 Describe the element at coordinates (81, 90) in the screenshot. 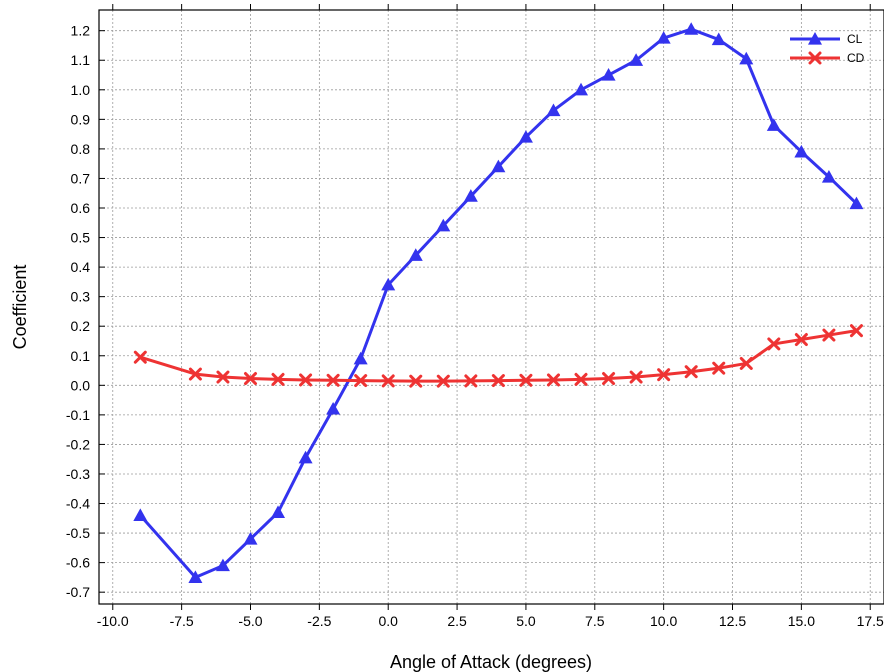

I see `y-tick-label: 1.0` at that location.